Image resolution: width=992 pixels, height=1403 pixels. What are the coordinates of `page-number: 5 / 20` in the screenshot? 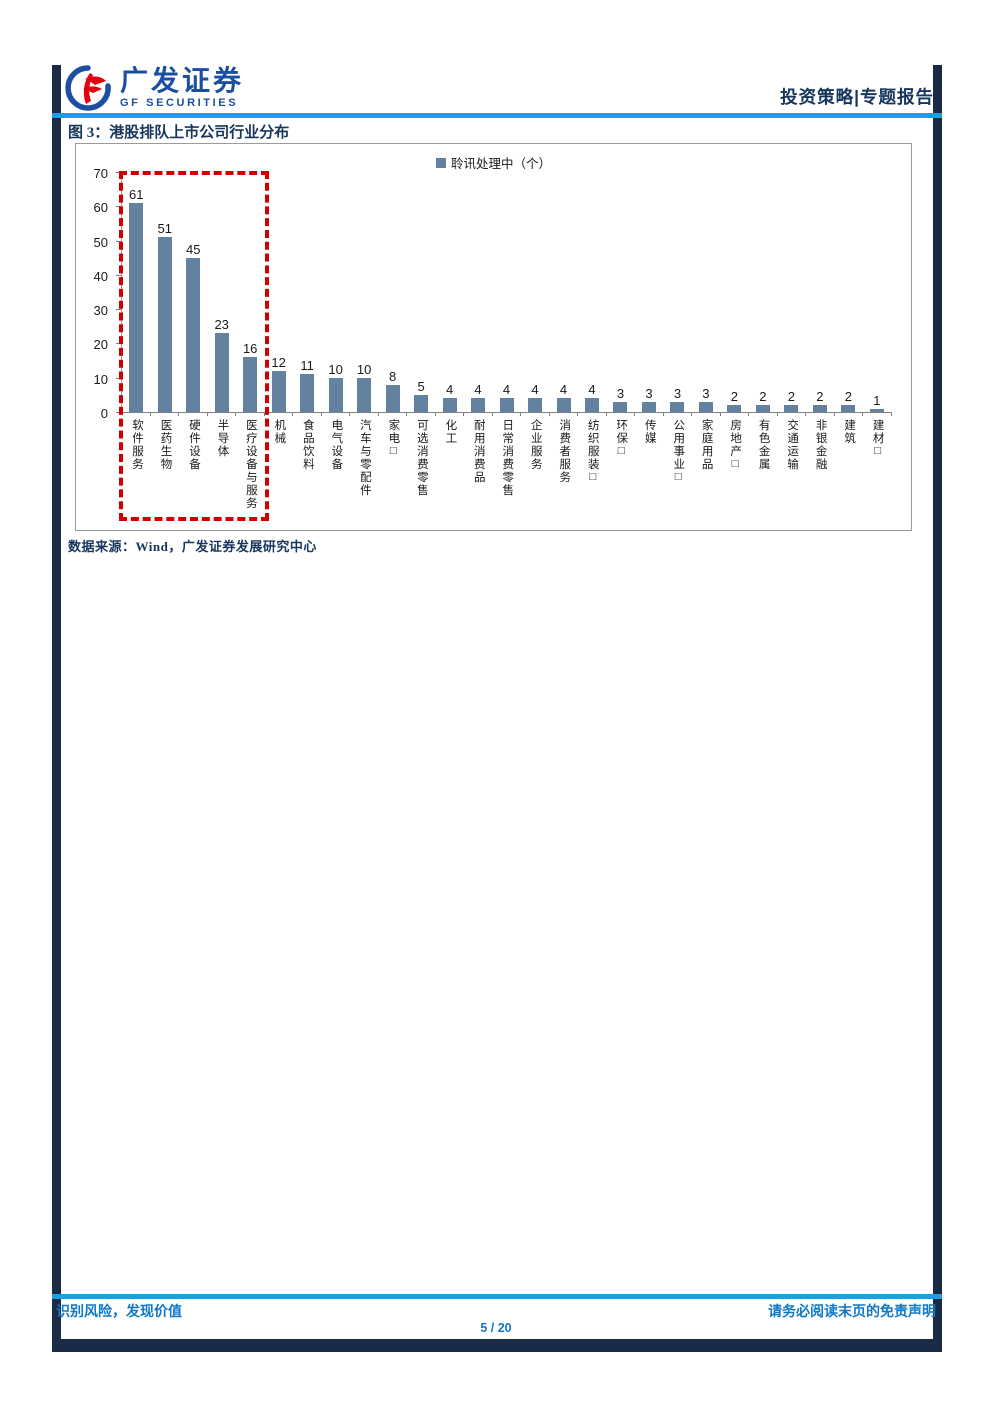 It's located at (496, 1328).